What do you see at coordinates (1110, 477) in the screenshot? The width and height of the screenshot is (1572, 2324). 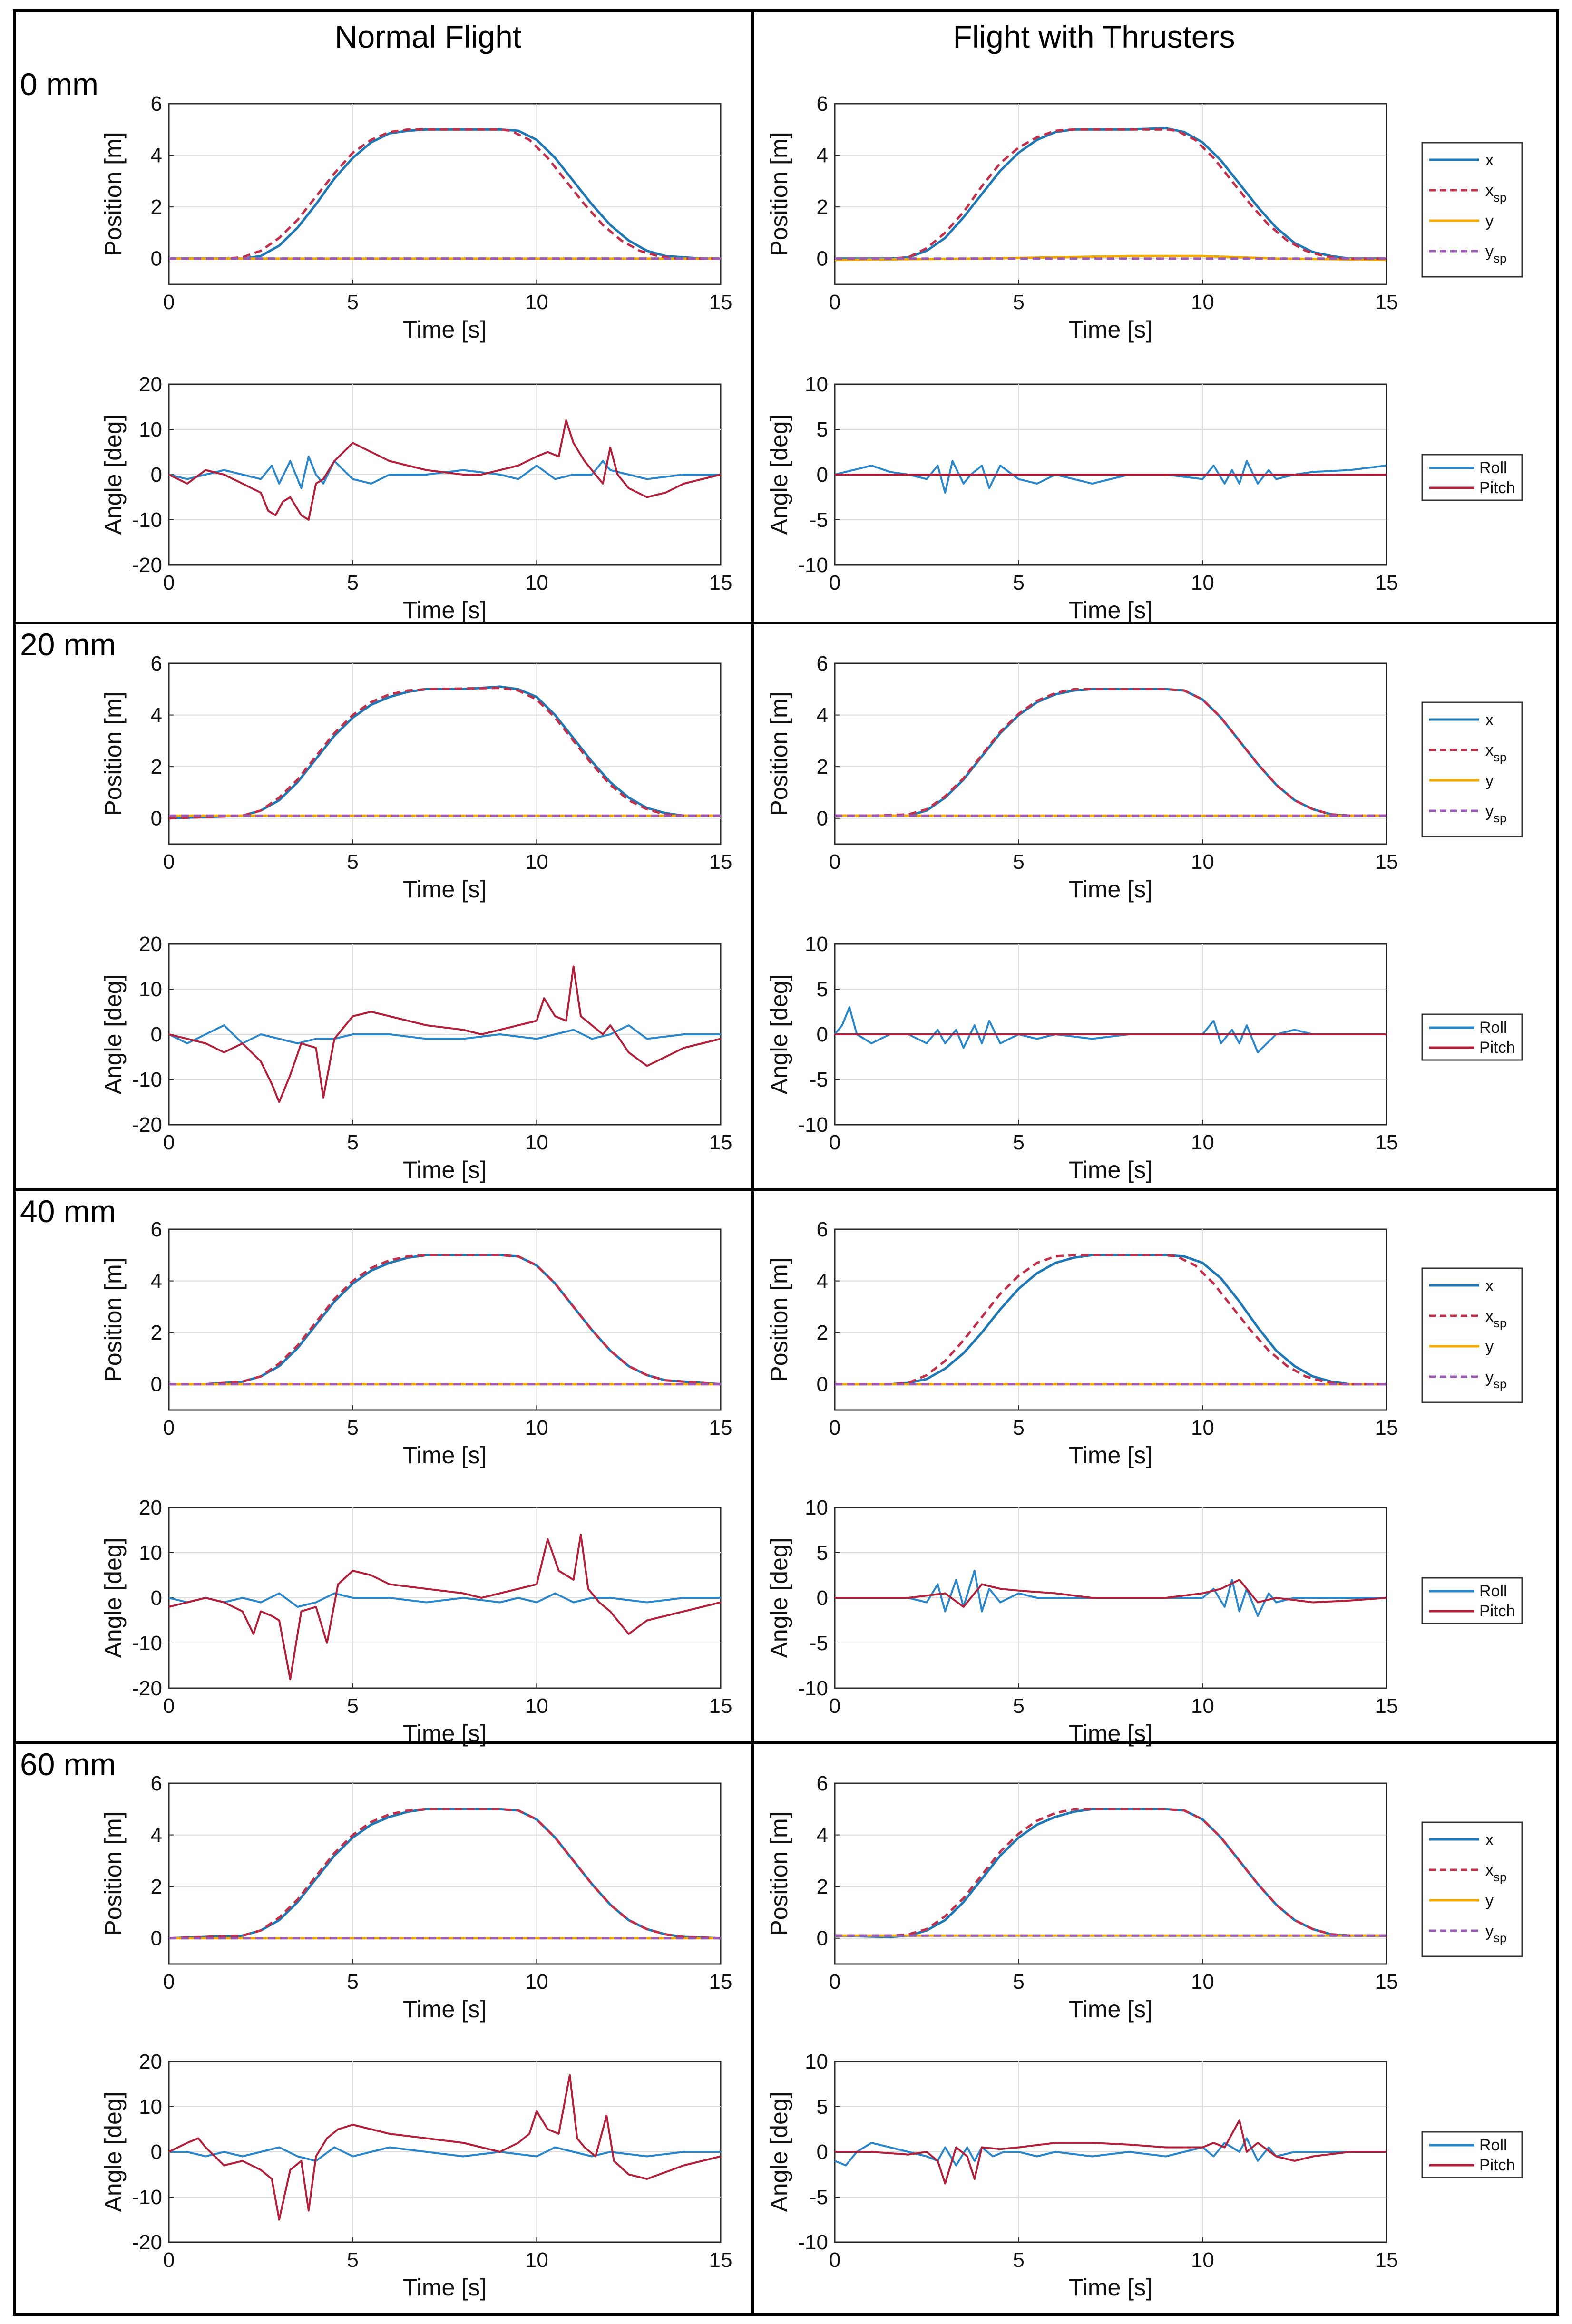 I see `series-line-Roll` at bounding box center [1110, 477].